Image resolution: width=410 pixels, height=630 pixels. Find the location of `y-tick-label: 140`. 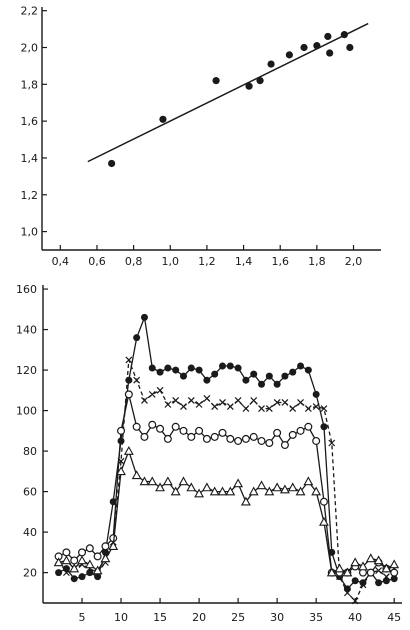

y-tick-label: 140 is located at coordinates (26, 330).